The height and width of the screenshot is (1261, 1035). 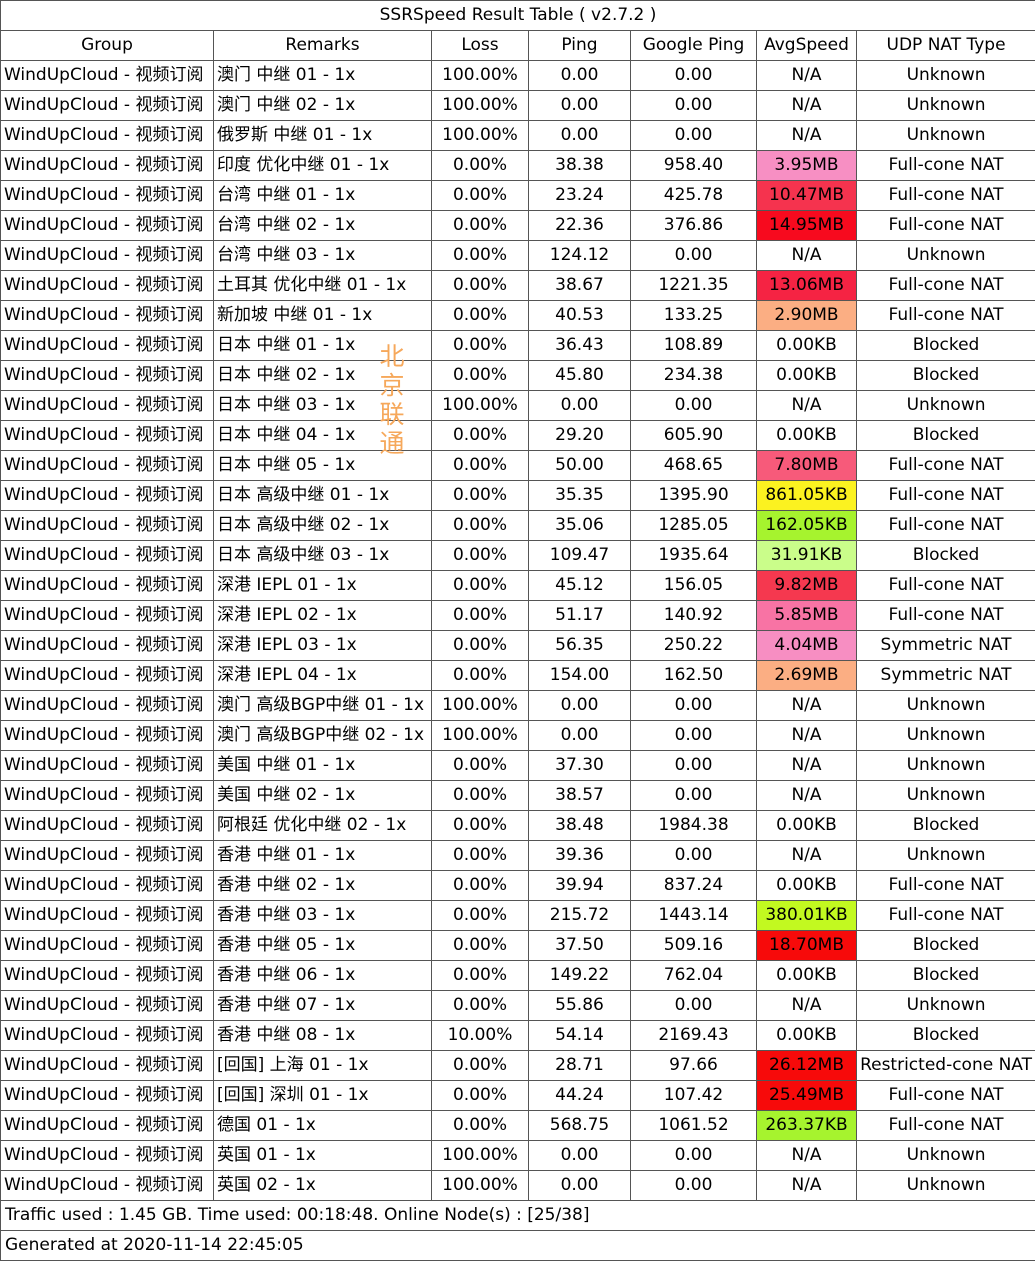 I want to click on cell-remarks: 香港 中继 08 - 1x, so click(x=323, y=1036).